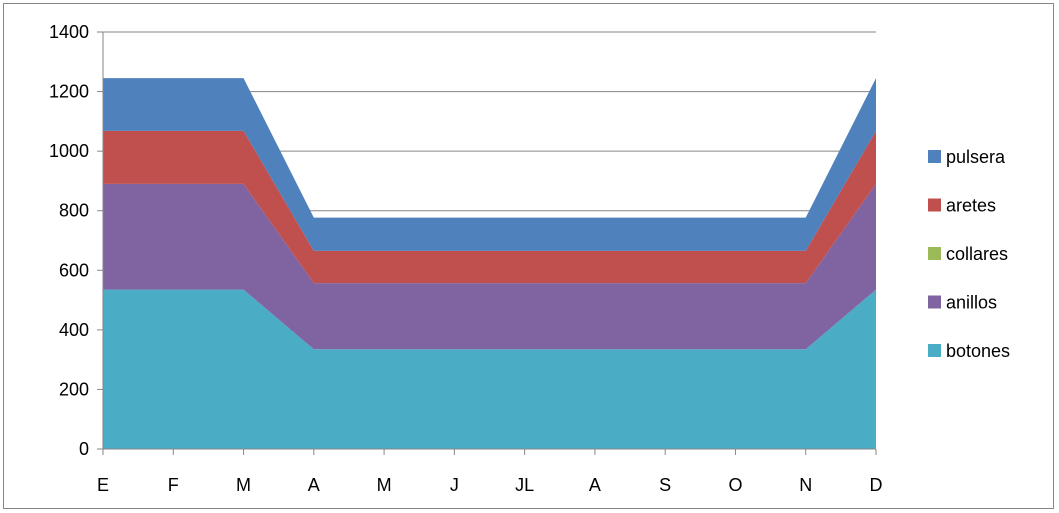 Image resolution: width=1059 pixels, height=513 pixels. Describe the element at coordinates (454, 485) in the screenshot. I see `x-tick-label: J` at that location.